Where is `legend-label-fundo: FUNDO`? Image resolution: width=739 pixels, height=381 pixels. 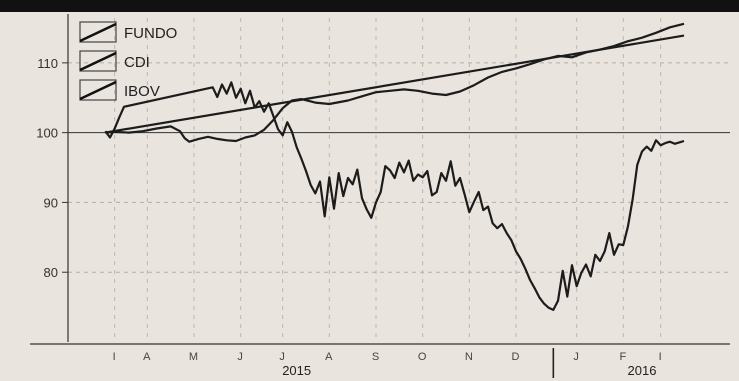 legend-label-fundo: FUNDO is located at coordinates (150, 33).